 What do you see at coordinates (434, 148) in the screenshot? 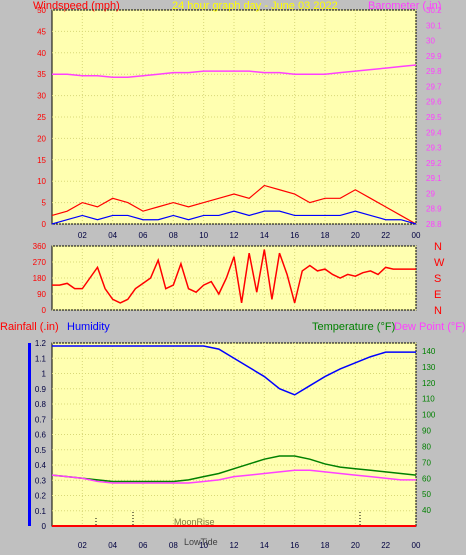
I see `barometer-tick-label: 29.3` at bounding box center [434, 148].